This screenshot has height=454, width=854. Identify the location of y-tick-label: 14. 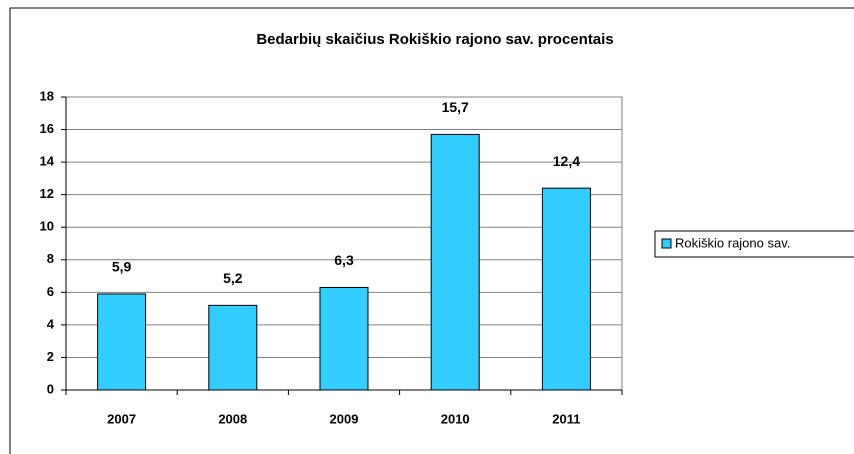
(47, 161).